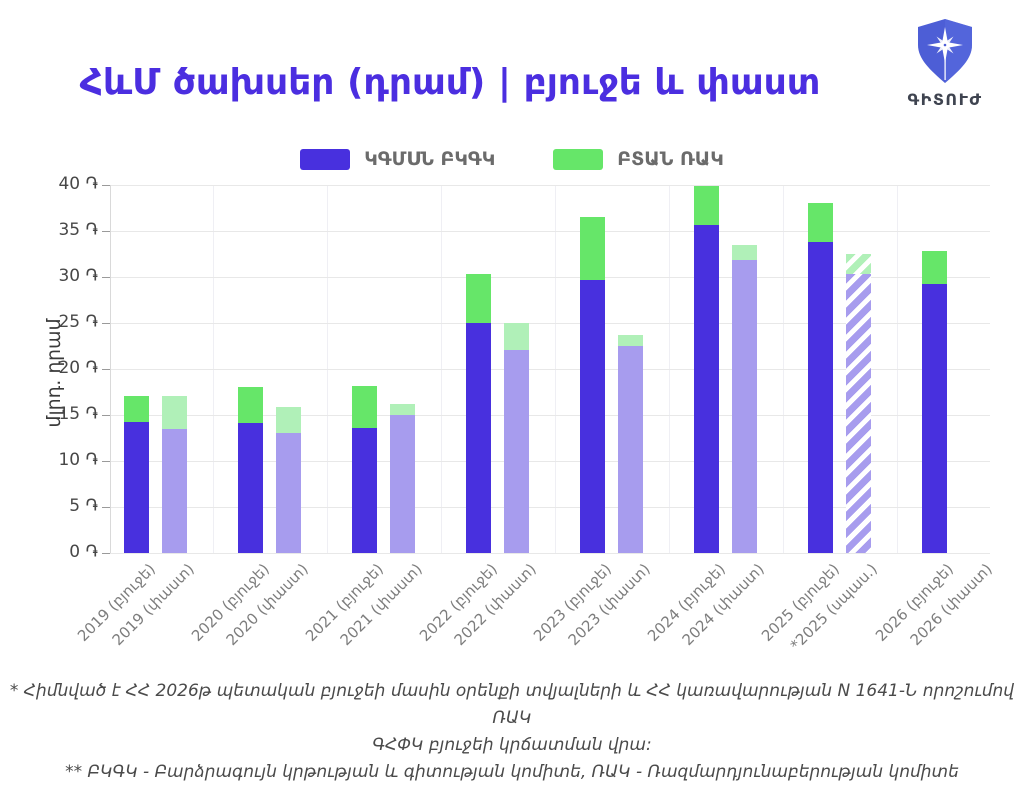 The height and width of the screenshot is (786, 1024). Describe the element at coordinates (934, 268) in the screenshot. I see `bar-2026 (բյուջե)-ԲՏԱՆ ՌԱԿ` at that location.